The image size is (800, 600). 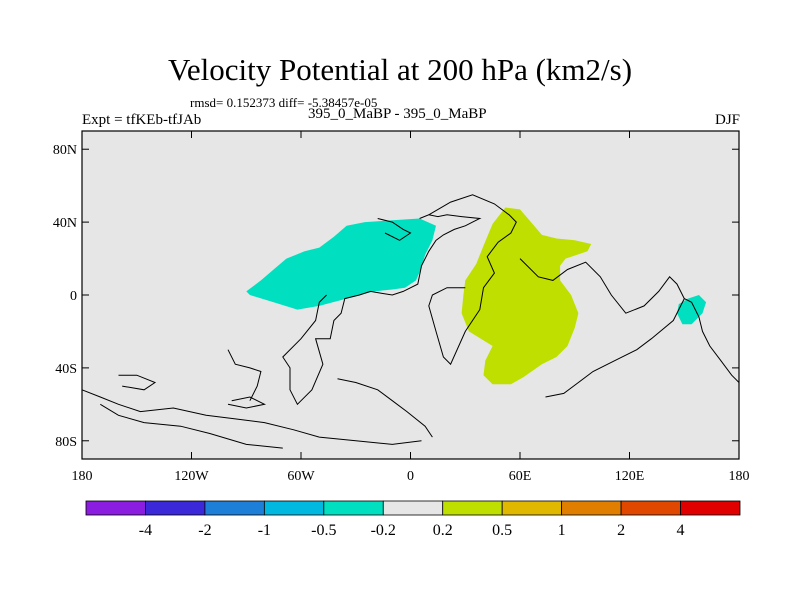 What do you see at coordinates (727, 120) in the screenshot?
I see `season-label: DJF` at bounding box center [727, 120].